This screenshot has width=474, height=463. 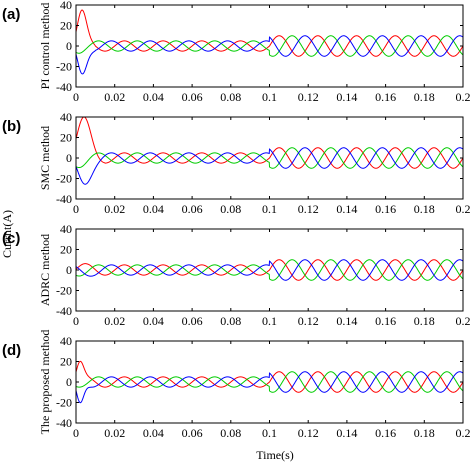 What do you see at coordinates (45, 158) in the screenshot?
I see `y-axis-label: SMC method` at bounding box center [45, 158].